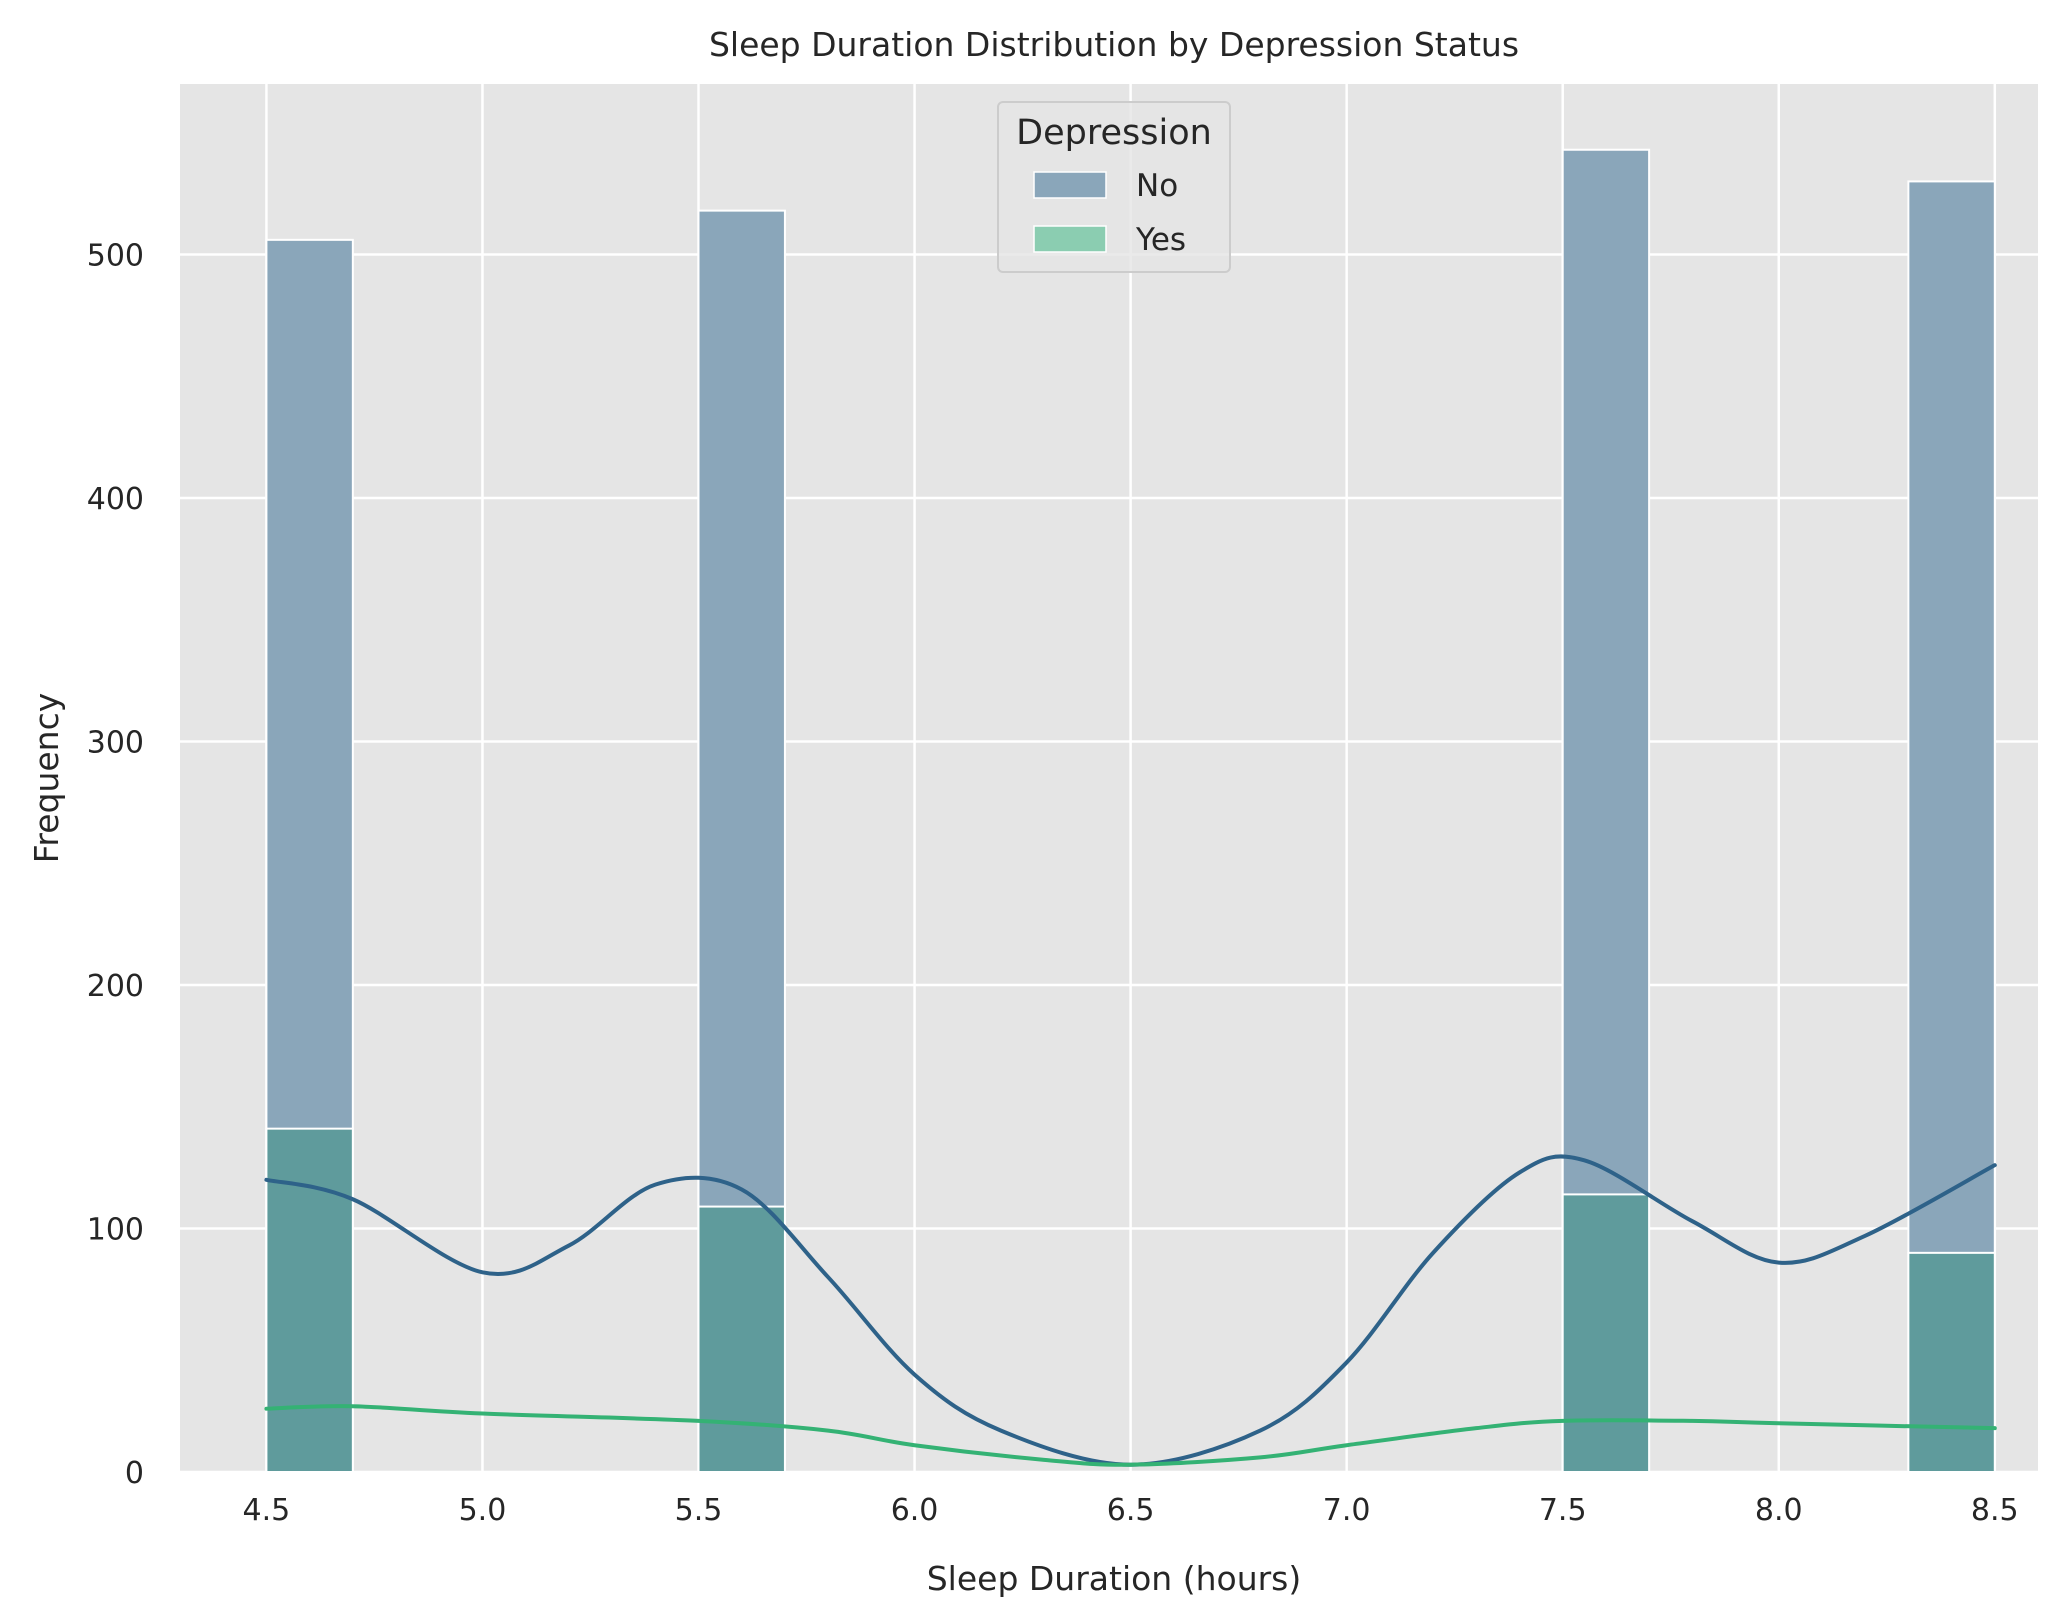  What do you see at coordinates (1114, 133) in the screenshot?
I see `legend-title: Depression` at bounding box center [1114, 133].